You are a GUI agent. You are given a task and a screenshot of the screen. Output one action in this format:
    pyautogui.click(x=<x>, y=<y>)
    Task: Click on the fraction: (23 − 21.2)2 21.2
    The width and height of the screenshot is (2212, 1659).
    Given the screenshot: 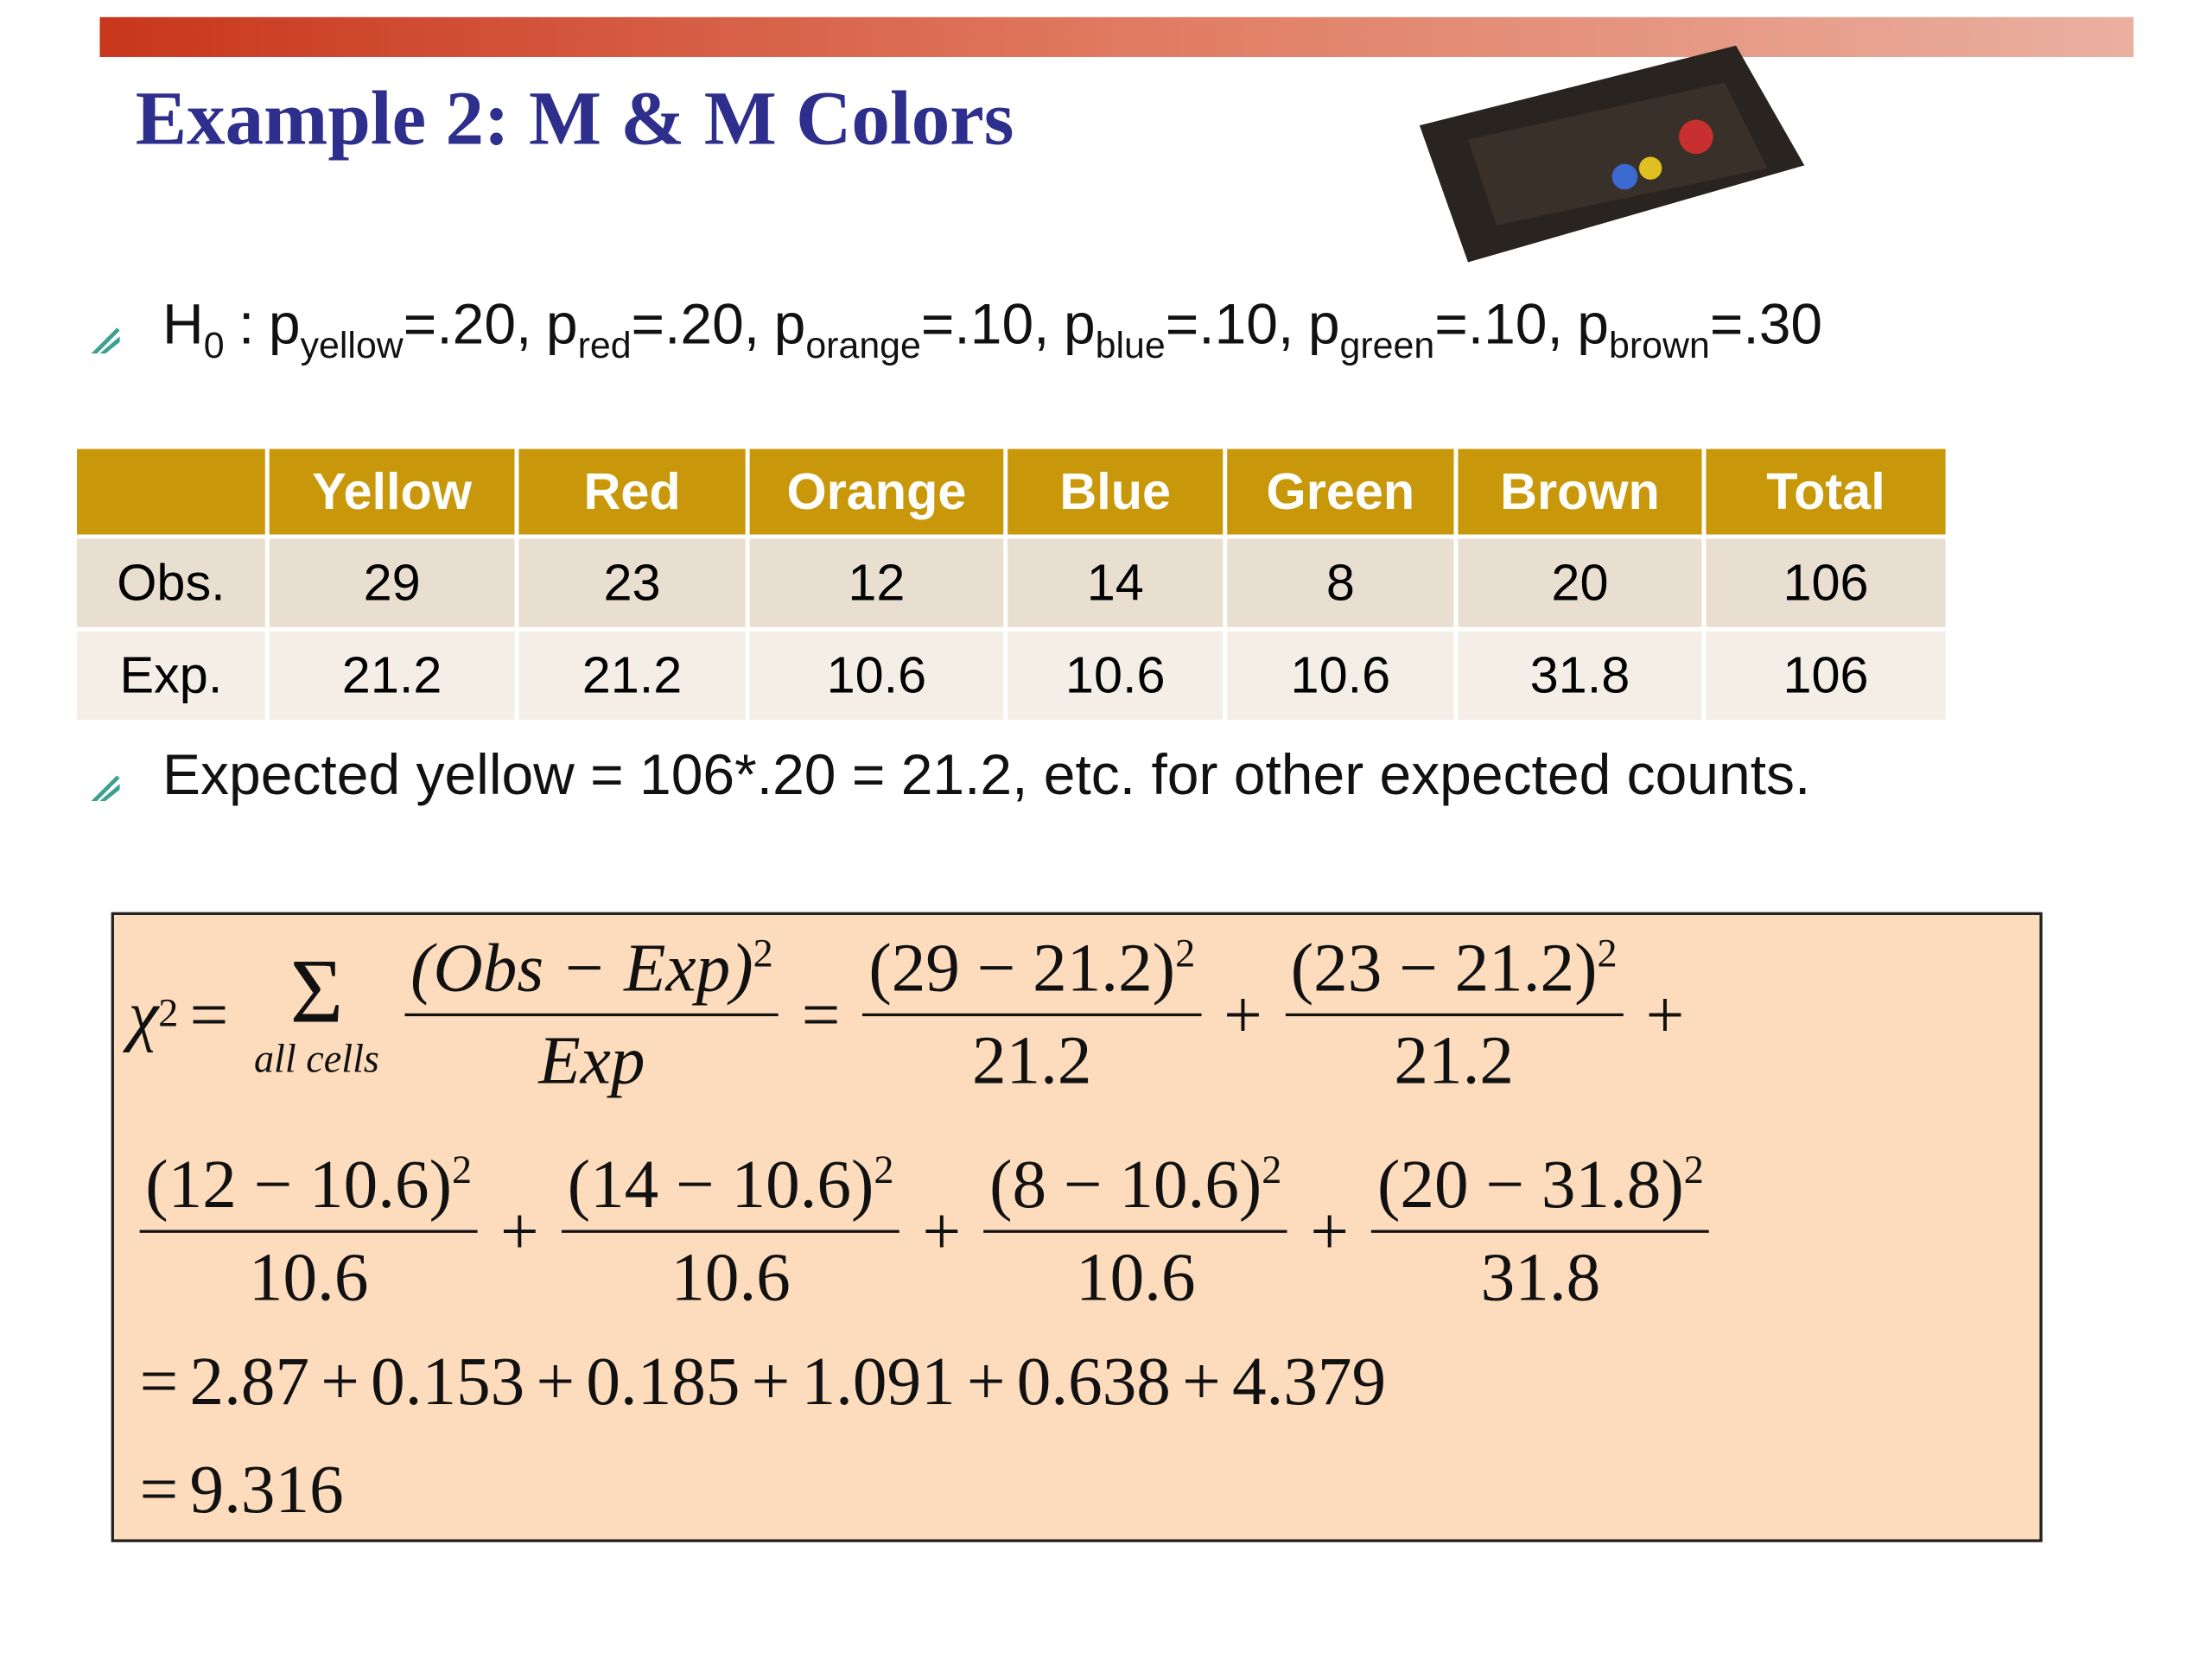 What is the action you would take?
    pyautogui.click(x=1454, y=1014)
    